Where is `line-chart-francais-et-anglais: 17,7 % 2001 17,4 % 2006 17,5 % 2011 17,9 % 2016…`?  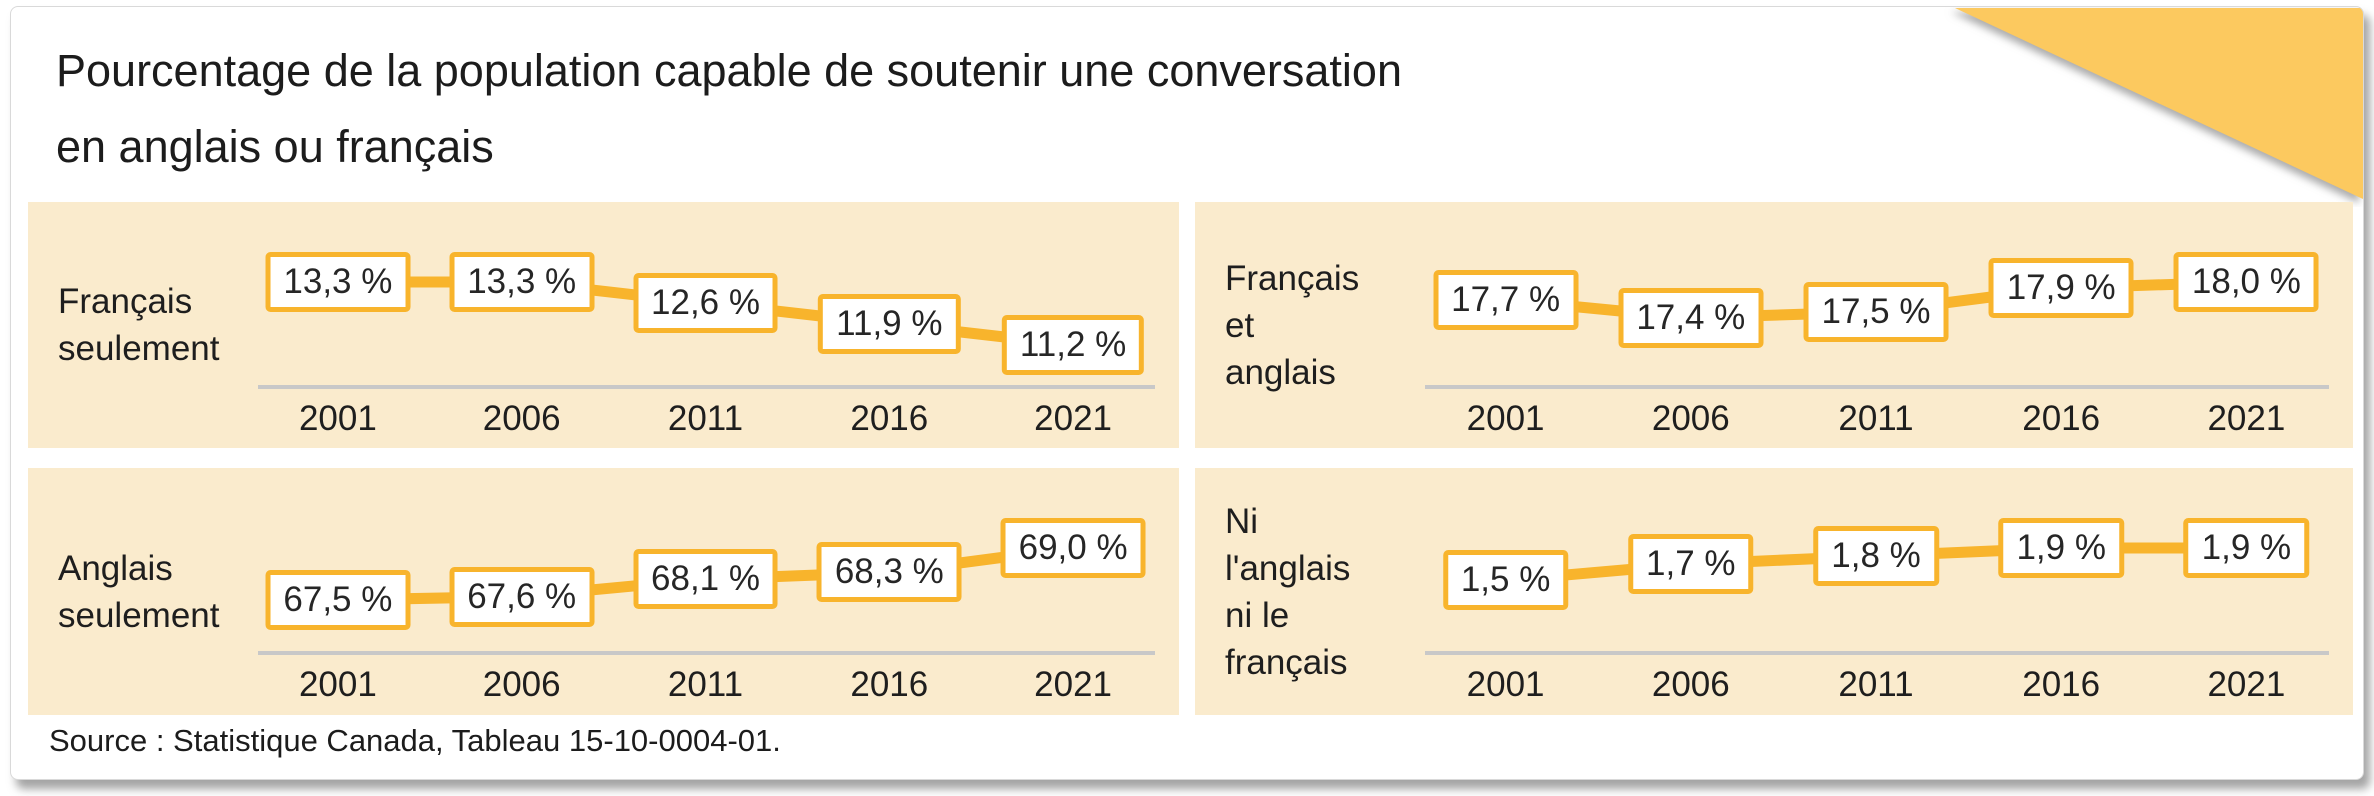 line-chart-francais-et-anglais: 17,7 % 2001 17,4 % 2006 17,5 % 2011 17,9 % 2016… is located at coordinates (1876, 325).